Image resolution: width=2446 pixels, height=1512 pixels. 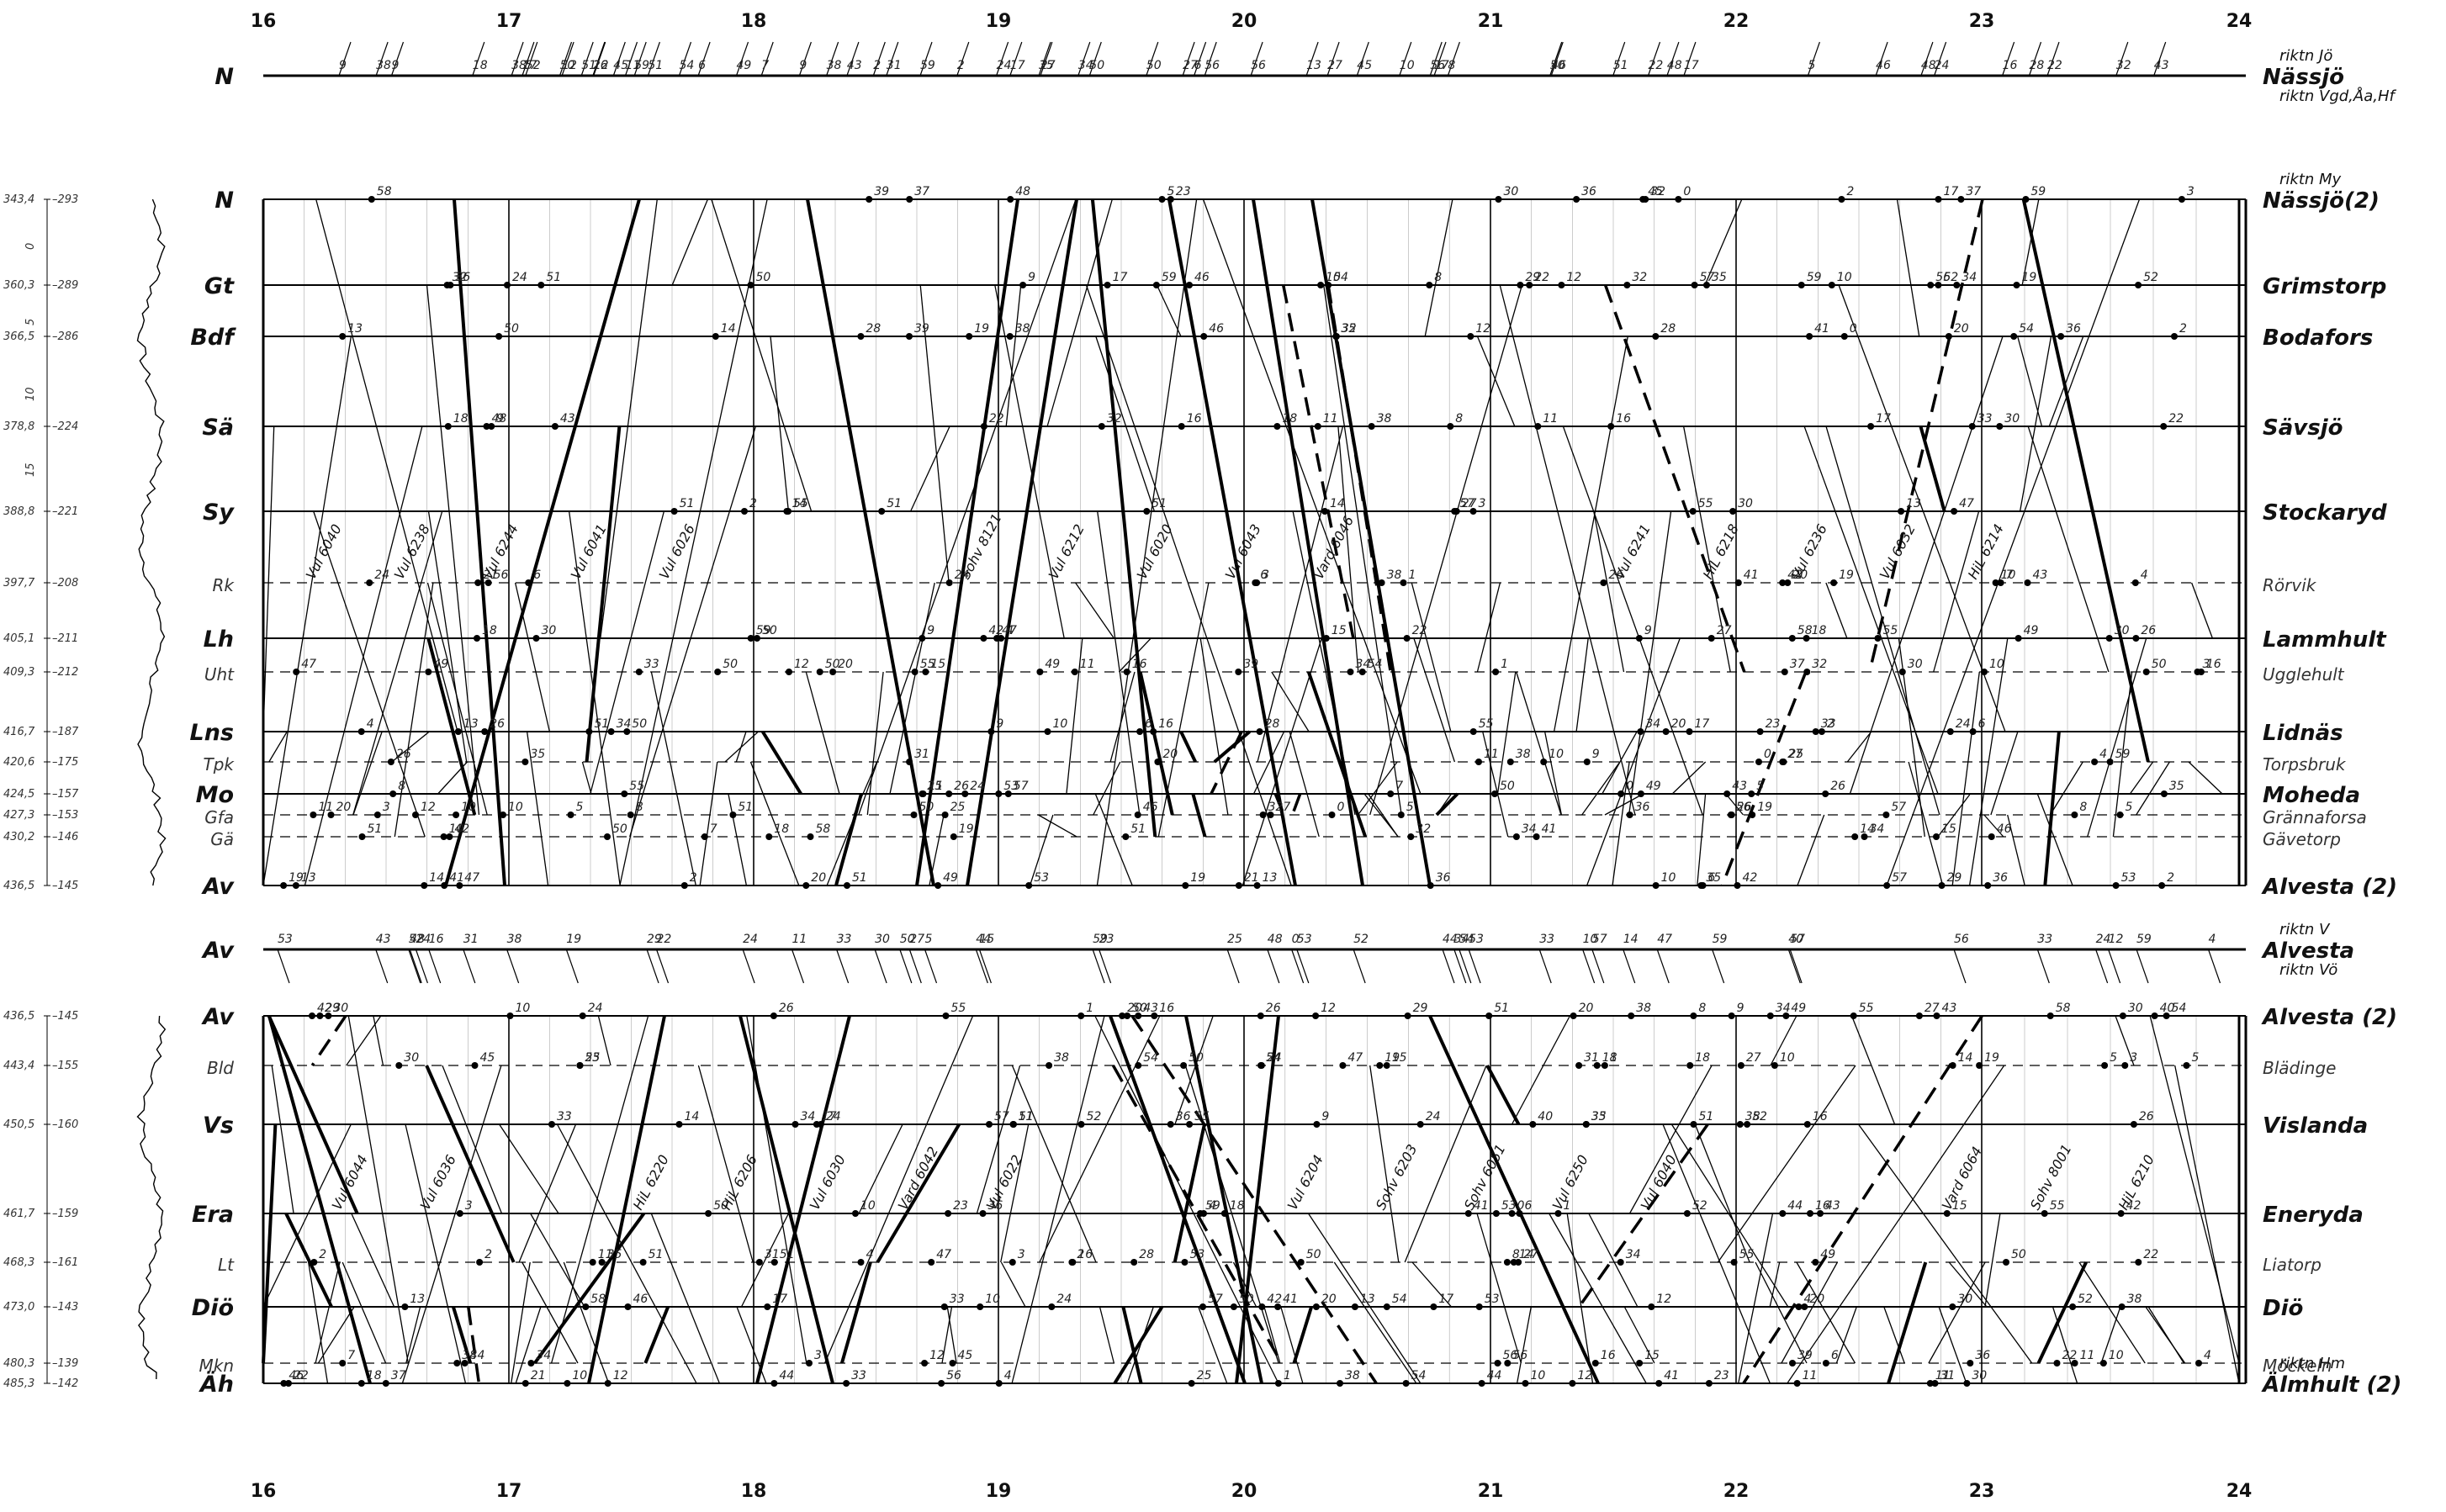 What do you see at coordinates (1096, 65) in the screenshot?
I see `branch-minute: 50` at bounding box center [1096, 65].